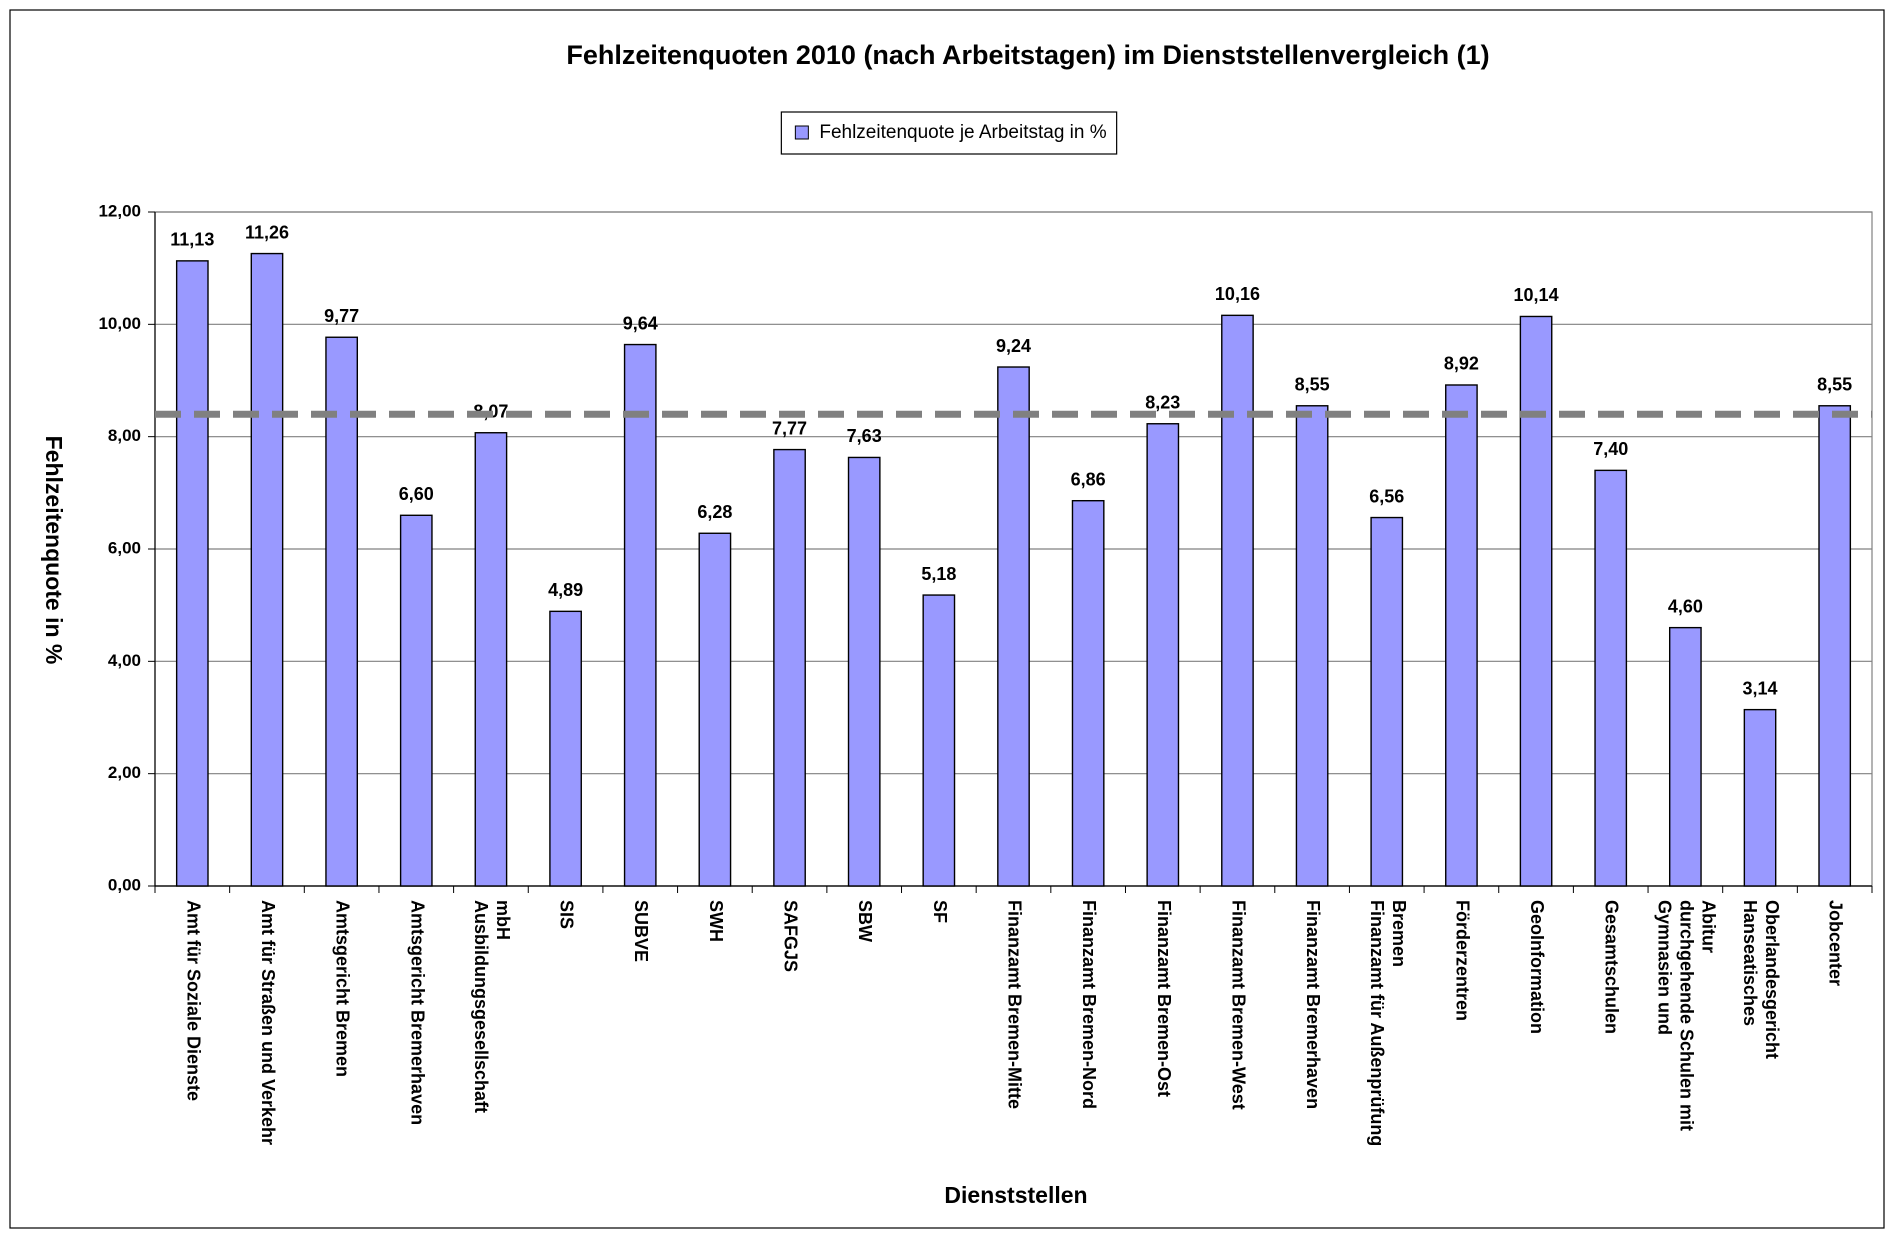  I want to click on legend-swatch, so click(801, 132).